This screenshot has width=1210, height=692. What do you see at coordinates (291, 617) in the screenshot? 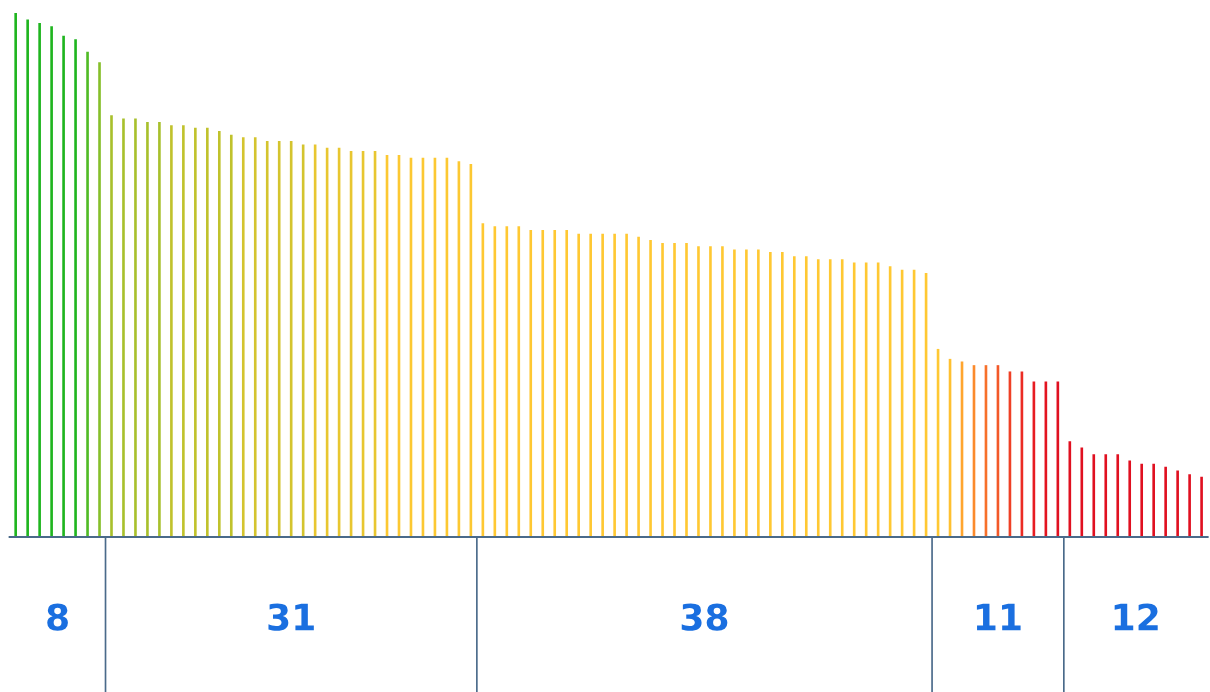
I see `text: 31` at bounding box center [291, 617].